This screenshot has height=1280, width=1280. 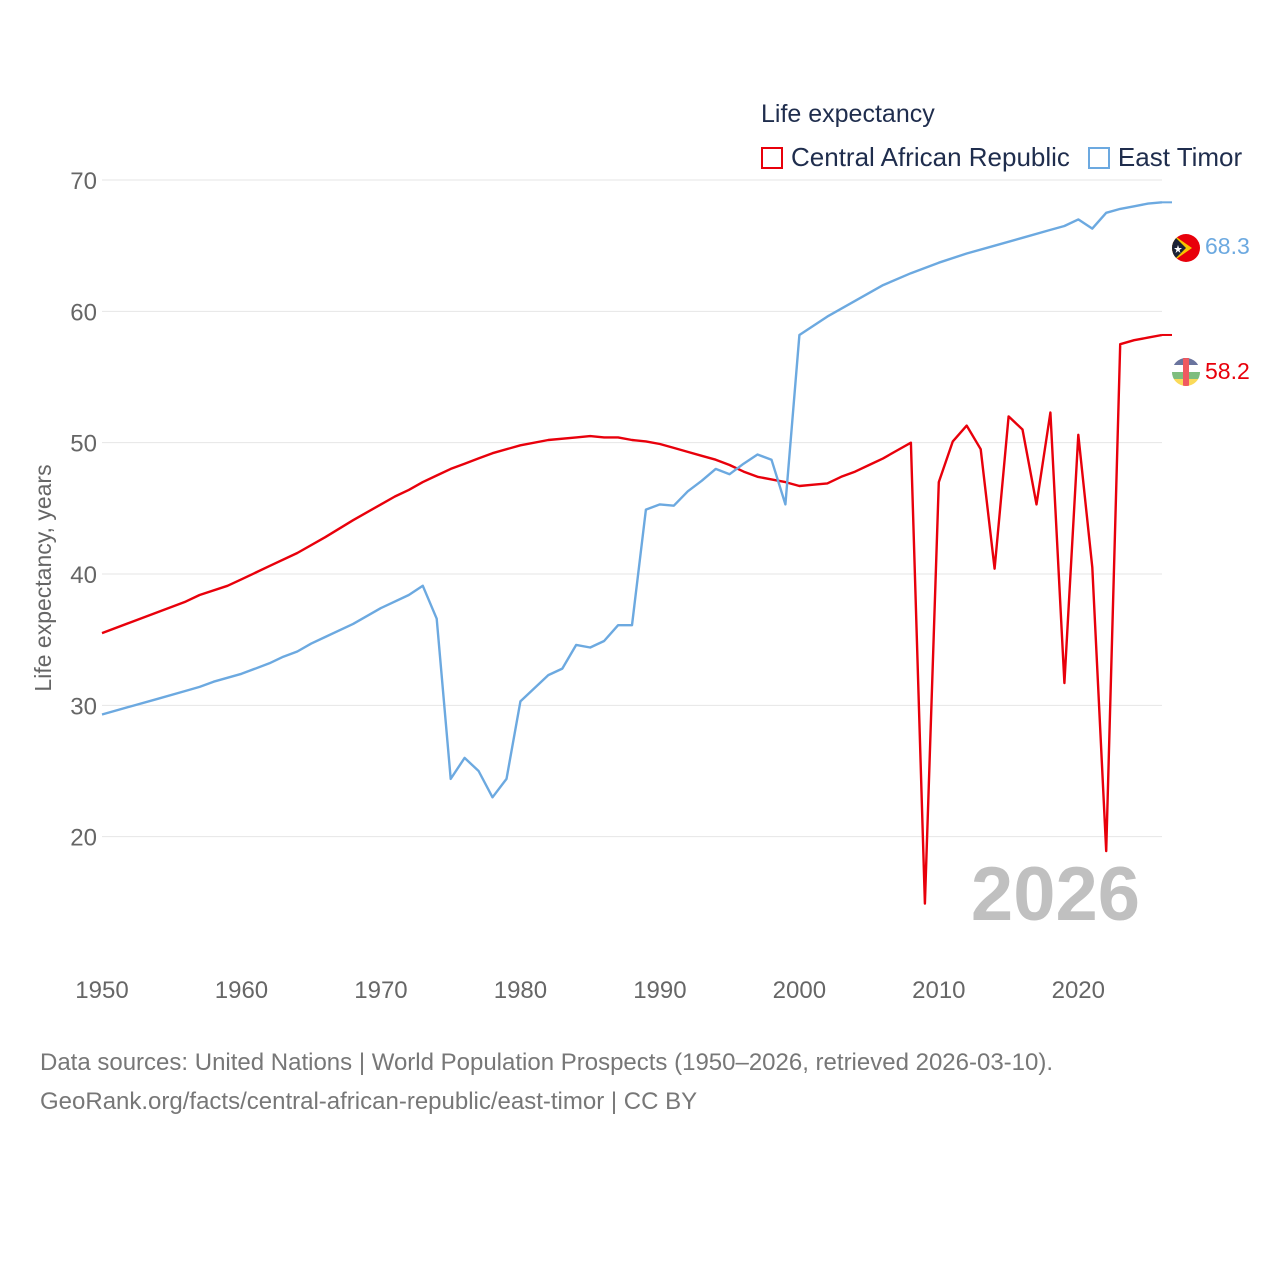 I want to click on legend-item-east-timor: East Timor, so click(x=1165, y=157).